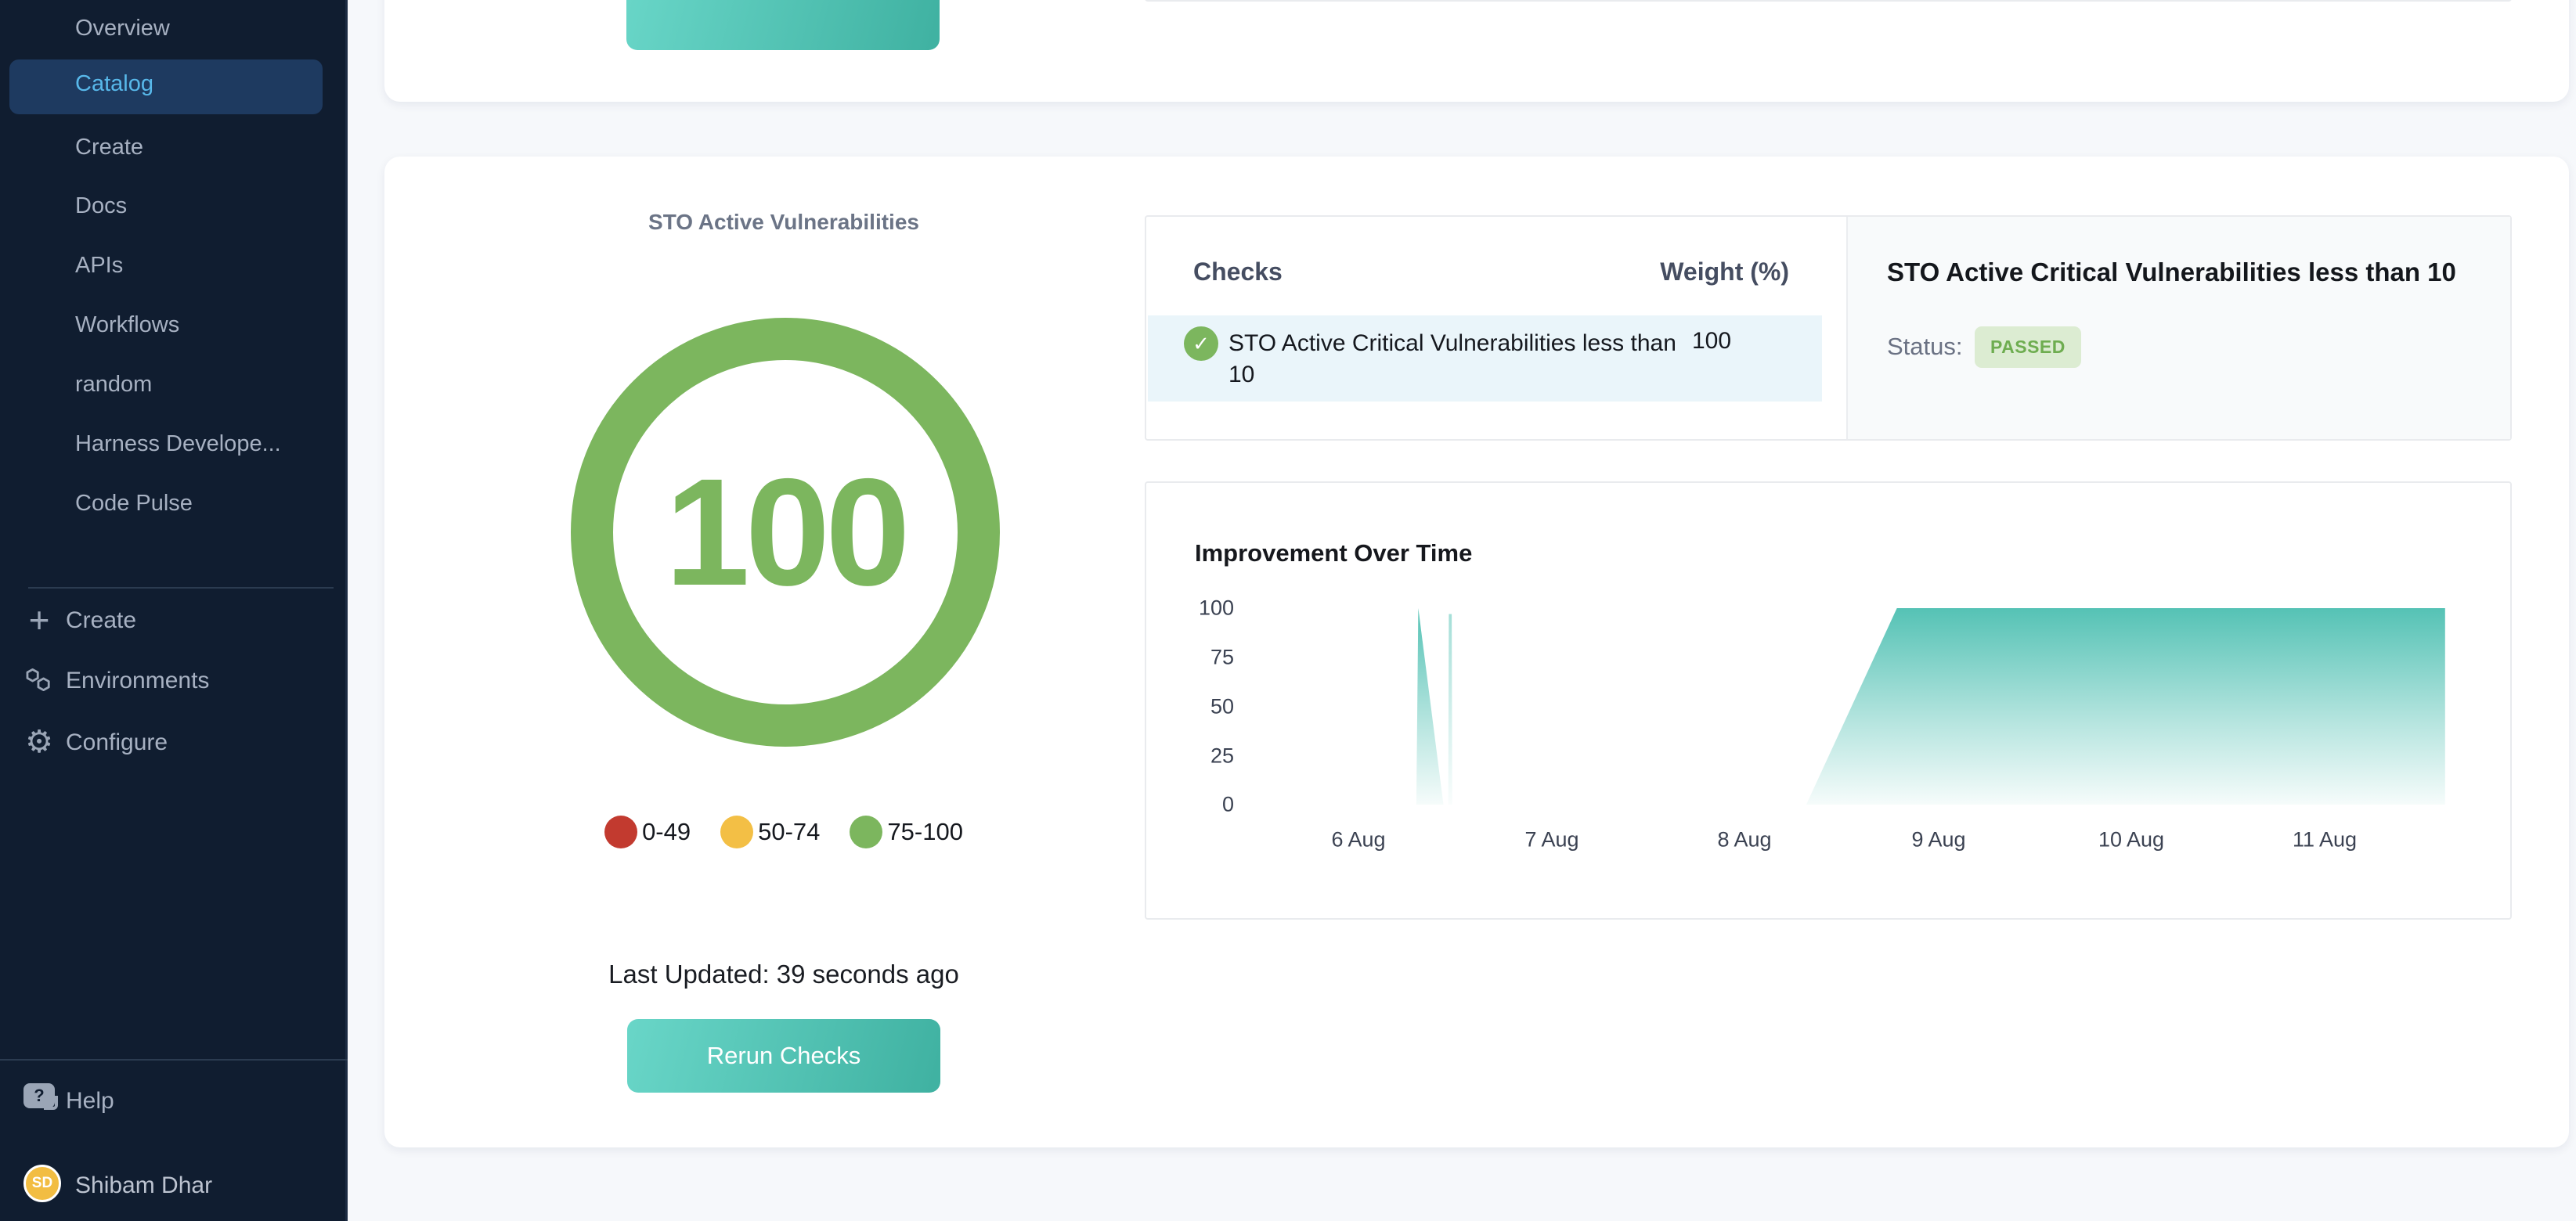  Describe the element at coordinates (2325, 839) in the screenshot. I see `x-tick-11aug: 11 Aug` at that location.